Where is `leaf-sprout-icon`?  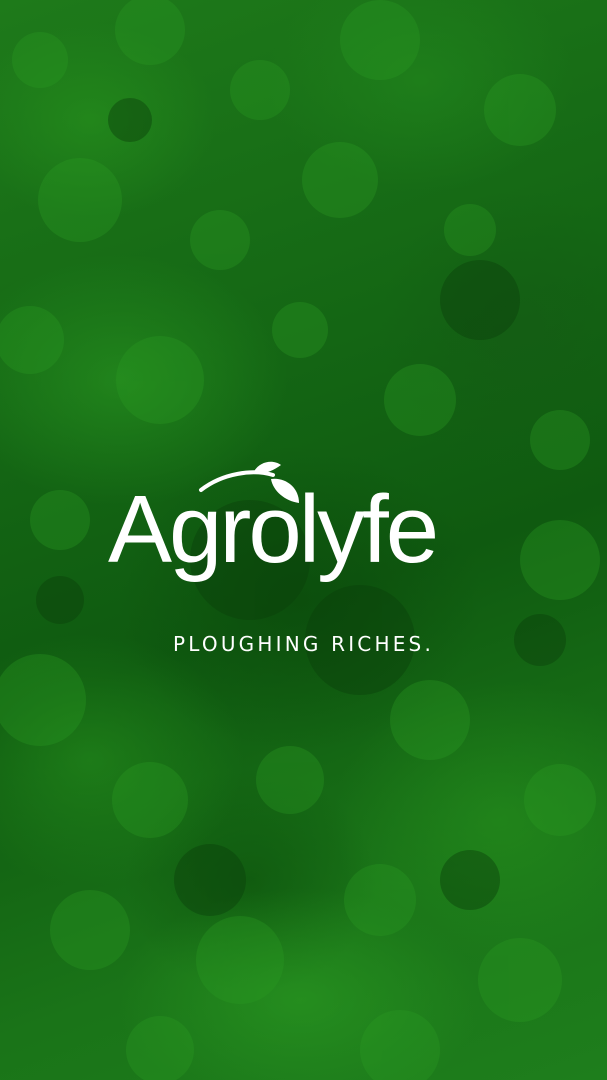 leaf-sprout-icon is located at coordinates (249, 482).